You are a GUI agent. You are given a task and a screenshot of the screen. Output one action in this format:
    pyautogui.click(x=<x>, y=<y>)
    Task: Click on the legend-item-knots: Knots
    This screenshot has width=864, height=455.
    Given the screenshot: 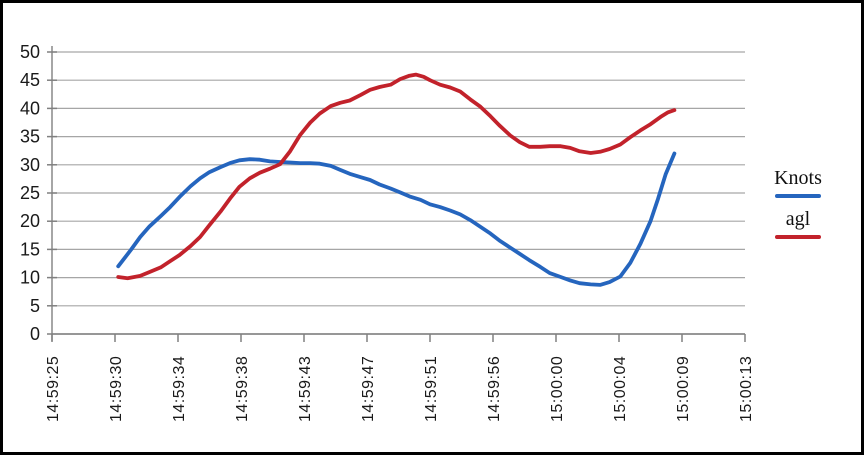 What is the action you would take?
    pyautogui.click(x=798, y=182)
    